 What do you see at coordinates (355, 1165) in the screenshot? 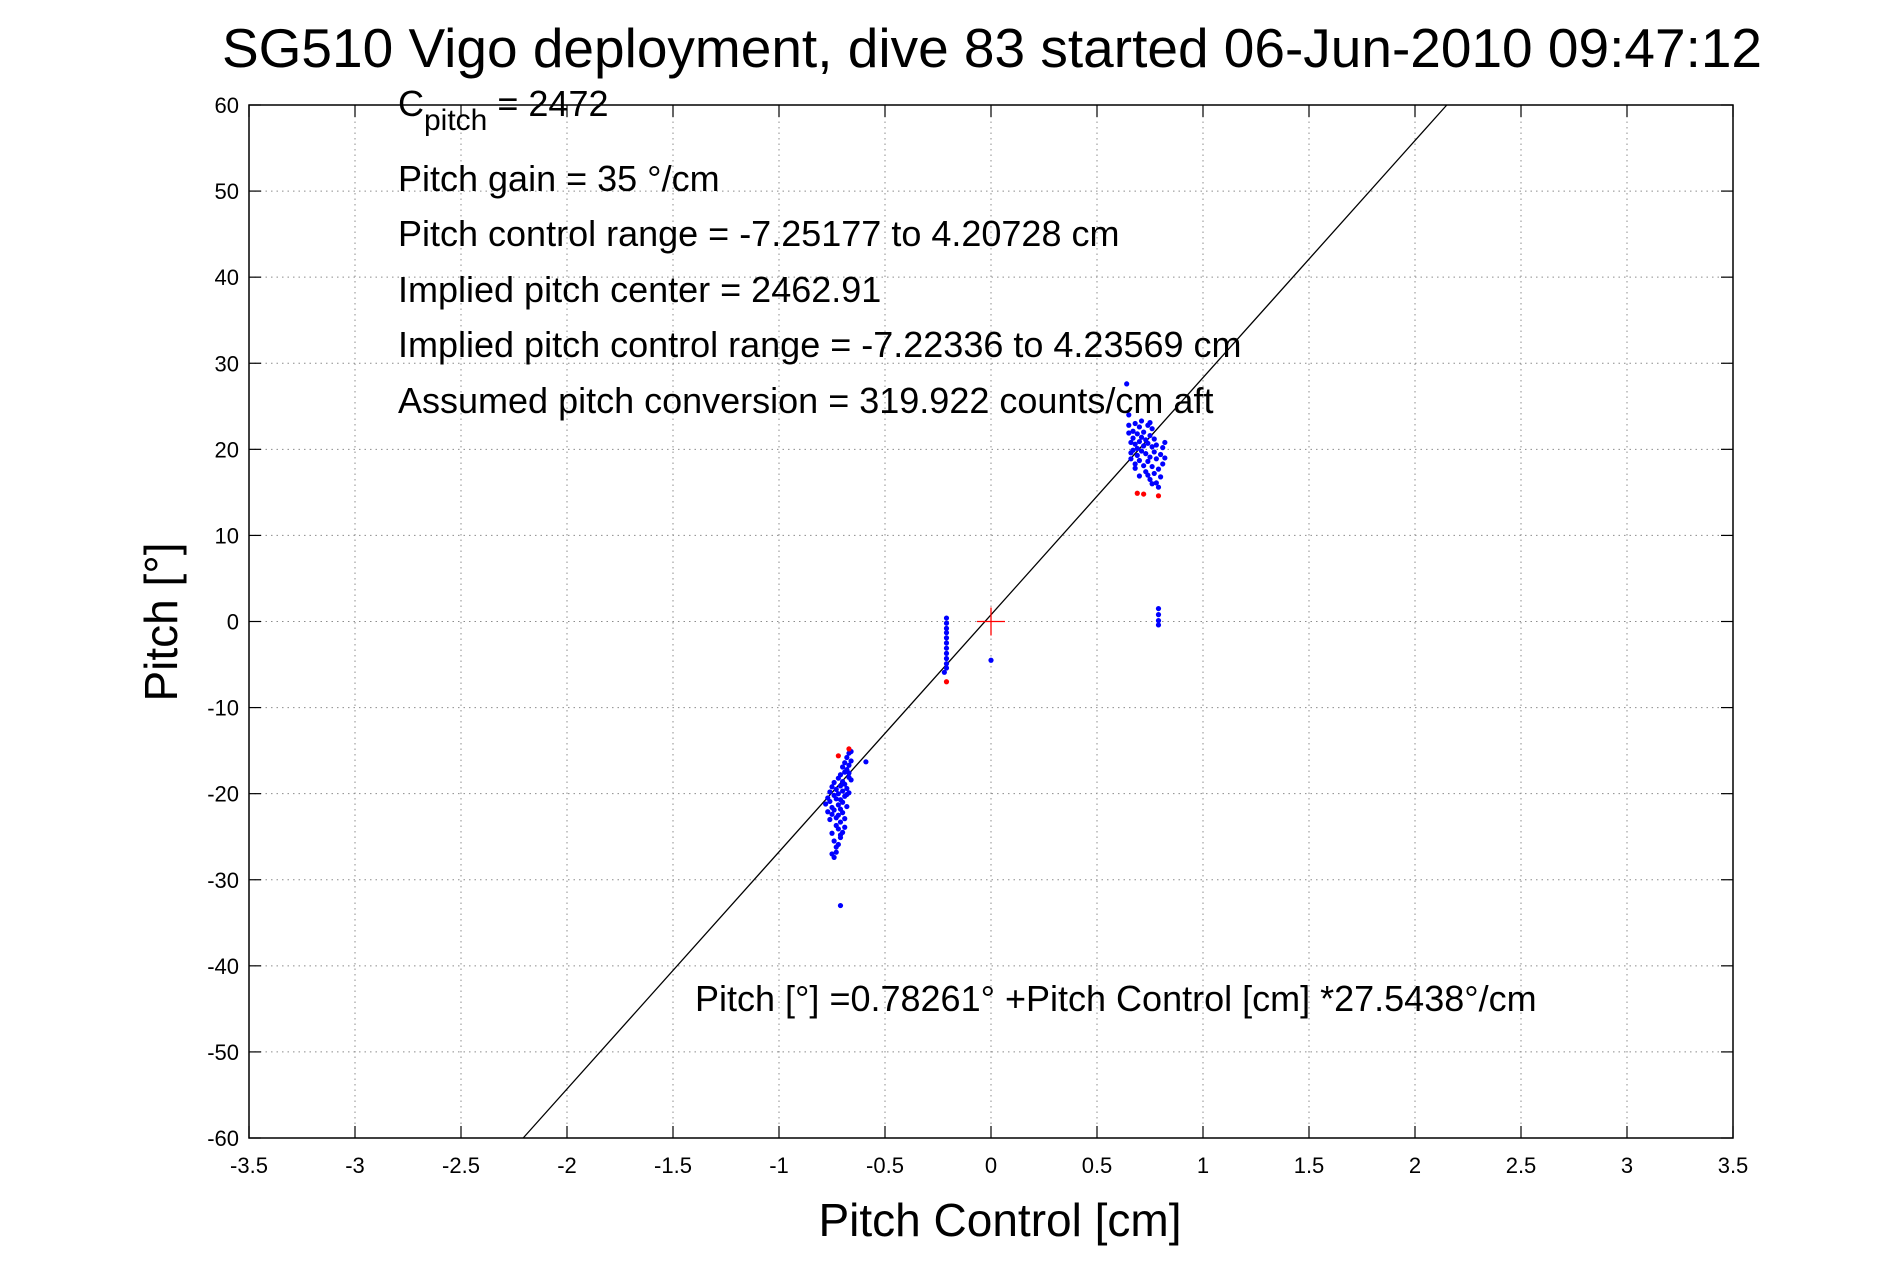
I see `x-tick-label: -3` at bounding box center [355, 1165].